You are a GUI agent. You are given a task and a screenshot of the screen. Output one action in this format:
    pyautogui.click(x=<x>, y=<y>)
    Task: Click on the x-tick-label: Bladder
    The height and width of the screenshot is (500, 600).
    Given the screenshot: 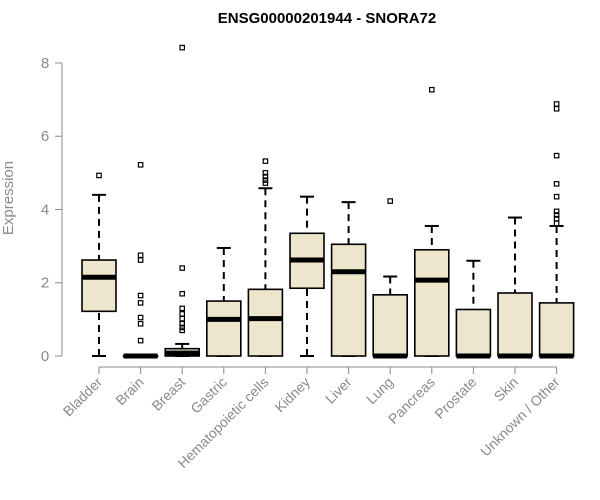 What is the action you would take?
    pyautogui.click(x=83, y=397)
    